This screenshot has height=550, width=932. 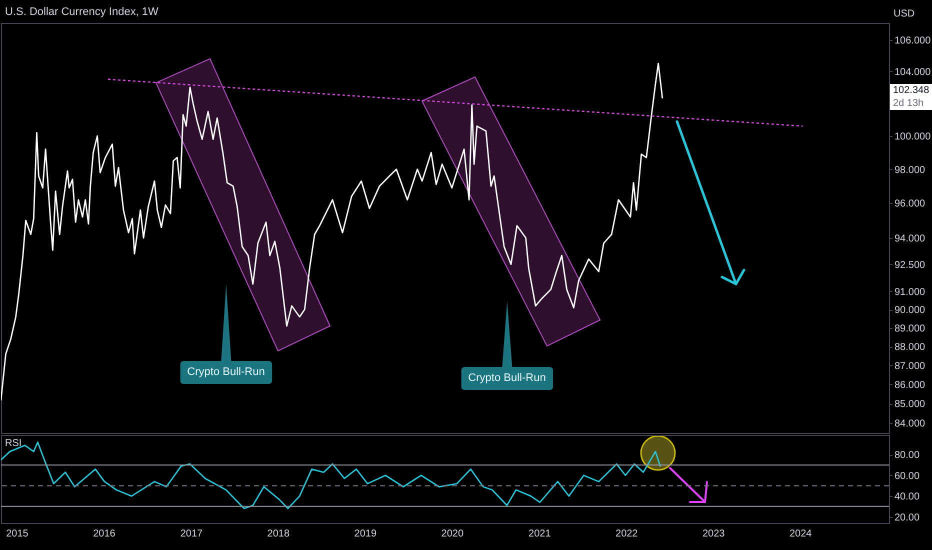 What do you see at coordinates (17, 534) in the screenshot?
I see `x-tick-label: 2015` at bounding box center [17, 534].